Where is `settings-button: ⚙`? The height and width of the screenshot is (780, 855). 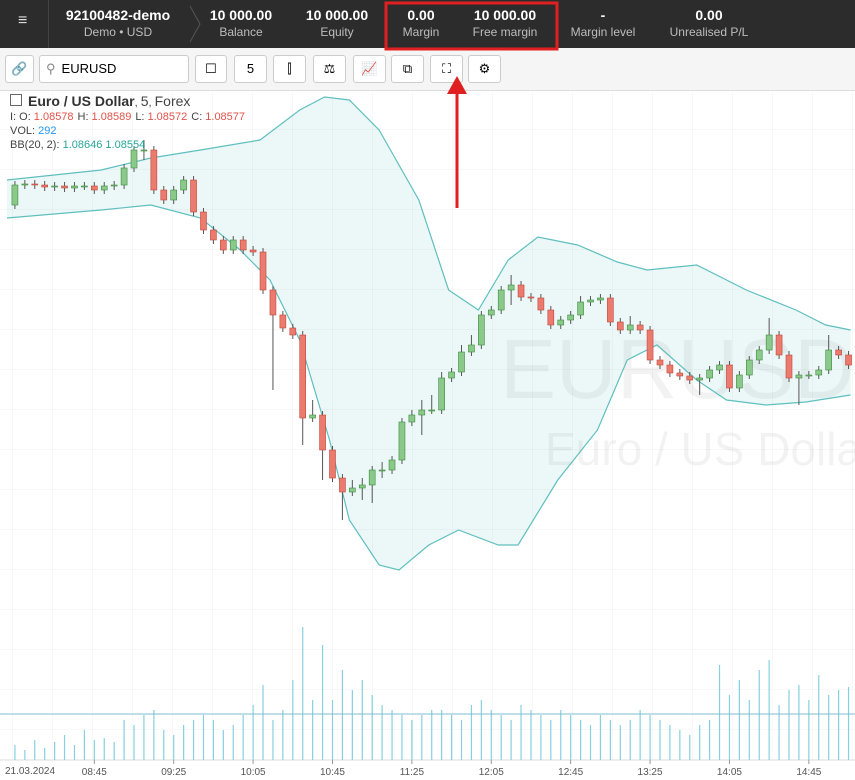
settings-button: ⚙ is located at coordinates (484, 69).